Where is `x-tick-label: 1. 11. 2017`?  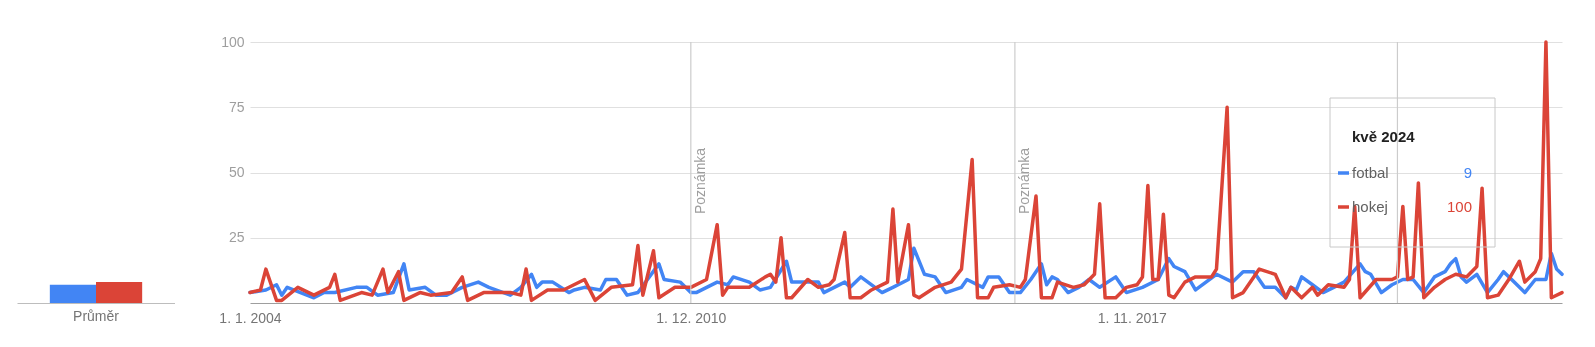
x-tick-label: 1. 11. 2017 is located at coordinates (1132, 317).